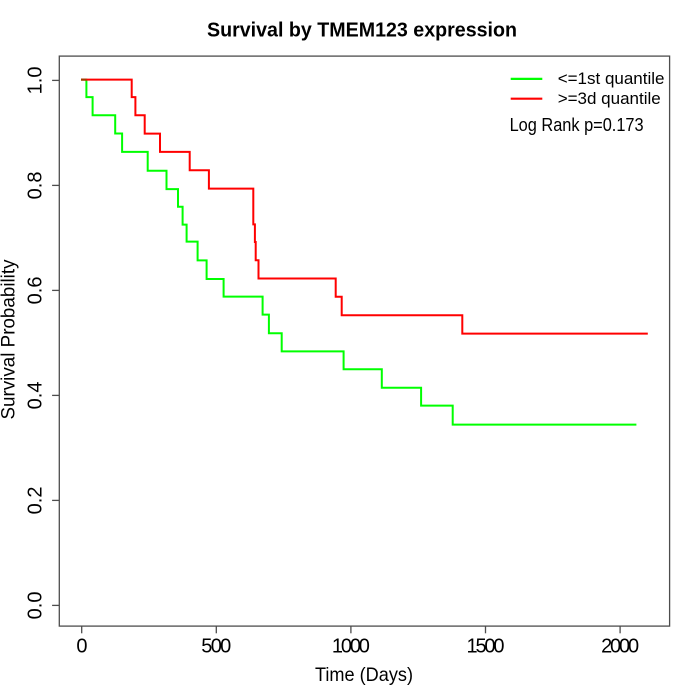  I want to click on svg-text: Time (Days), so click(364, 675).